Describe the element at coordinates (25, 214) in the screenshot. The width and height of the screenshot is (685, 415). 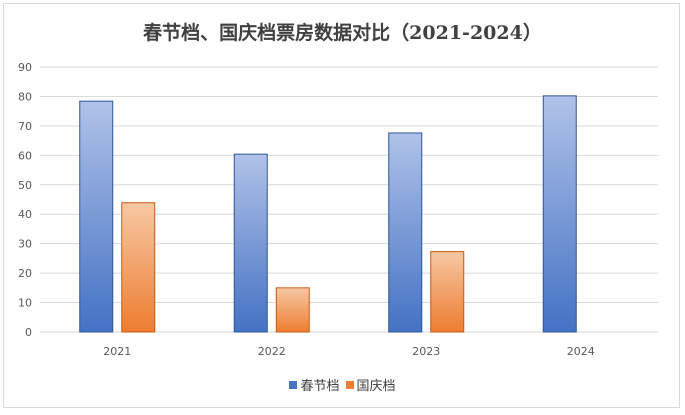
I see `y-tick-label: 40` at that location.